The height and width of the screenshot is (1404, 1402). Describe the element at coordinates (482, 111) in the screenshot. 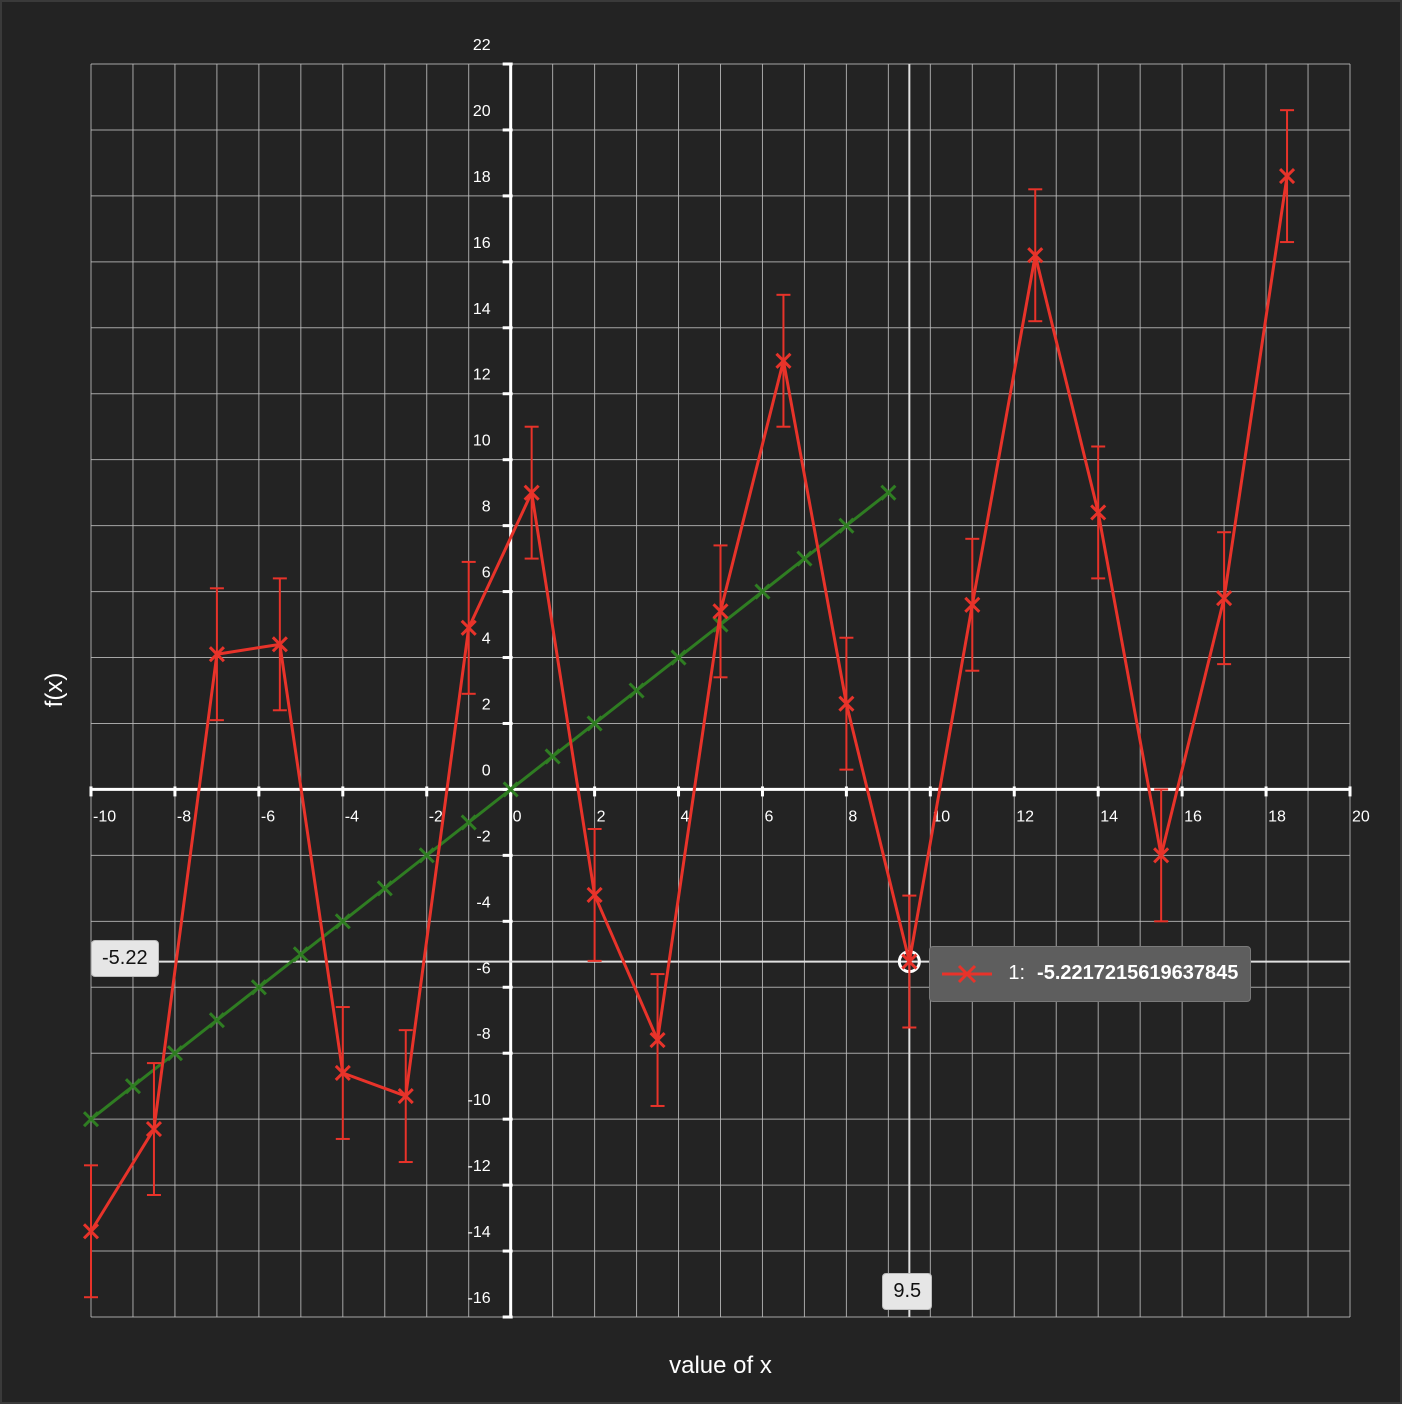

I see `y-tick-label: 20` at that location.